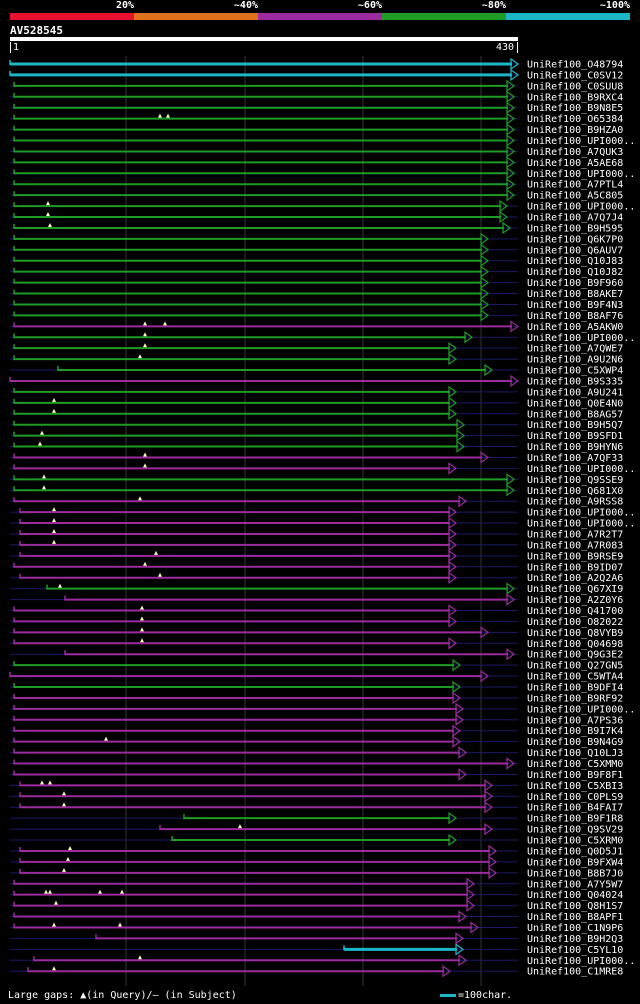  I want to click on hit-row: UniRef100_B9F1R8, so click(316, 818).